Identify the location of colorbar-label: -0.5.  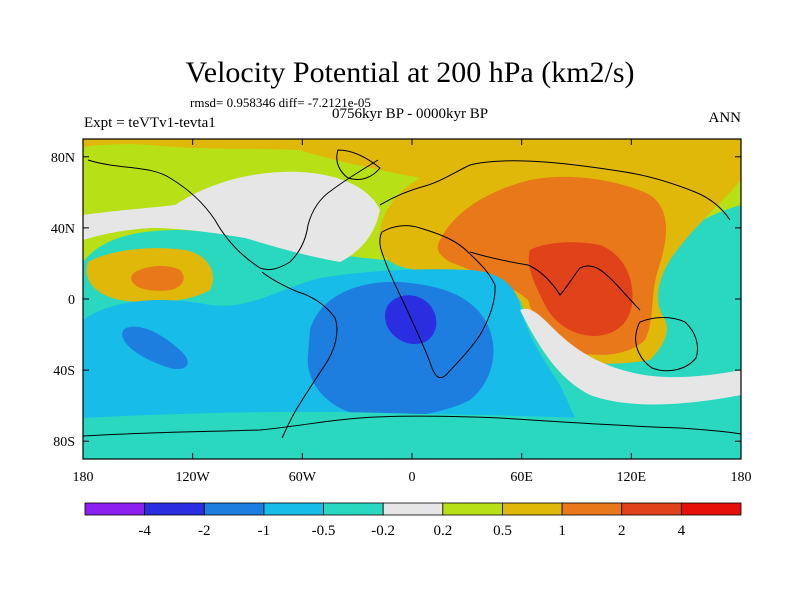
(324, 531).